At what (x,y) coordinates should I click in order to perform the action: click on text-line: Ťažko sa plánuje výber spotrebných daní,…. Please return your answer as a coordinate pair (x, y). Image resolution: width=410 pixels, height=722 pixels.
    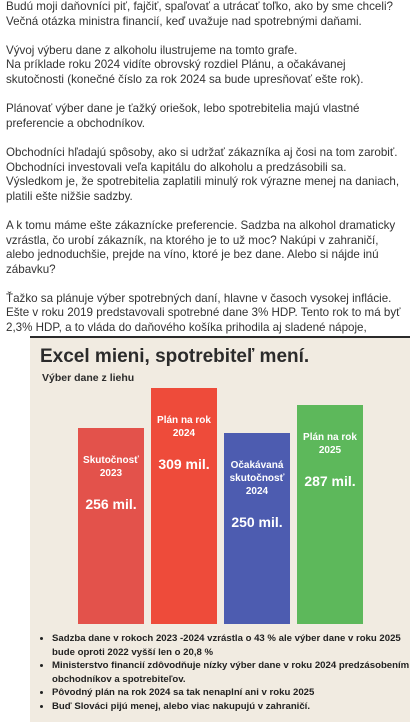
    Looking at the image, I should click on (203, 313).